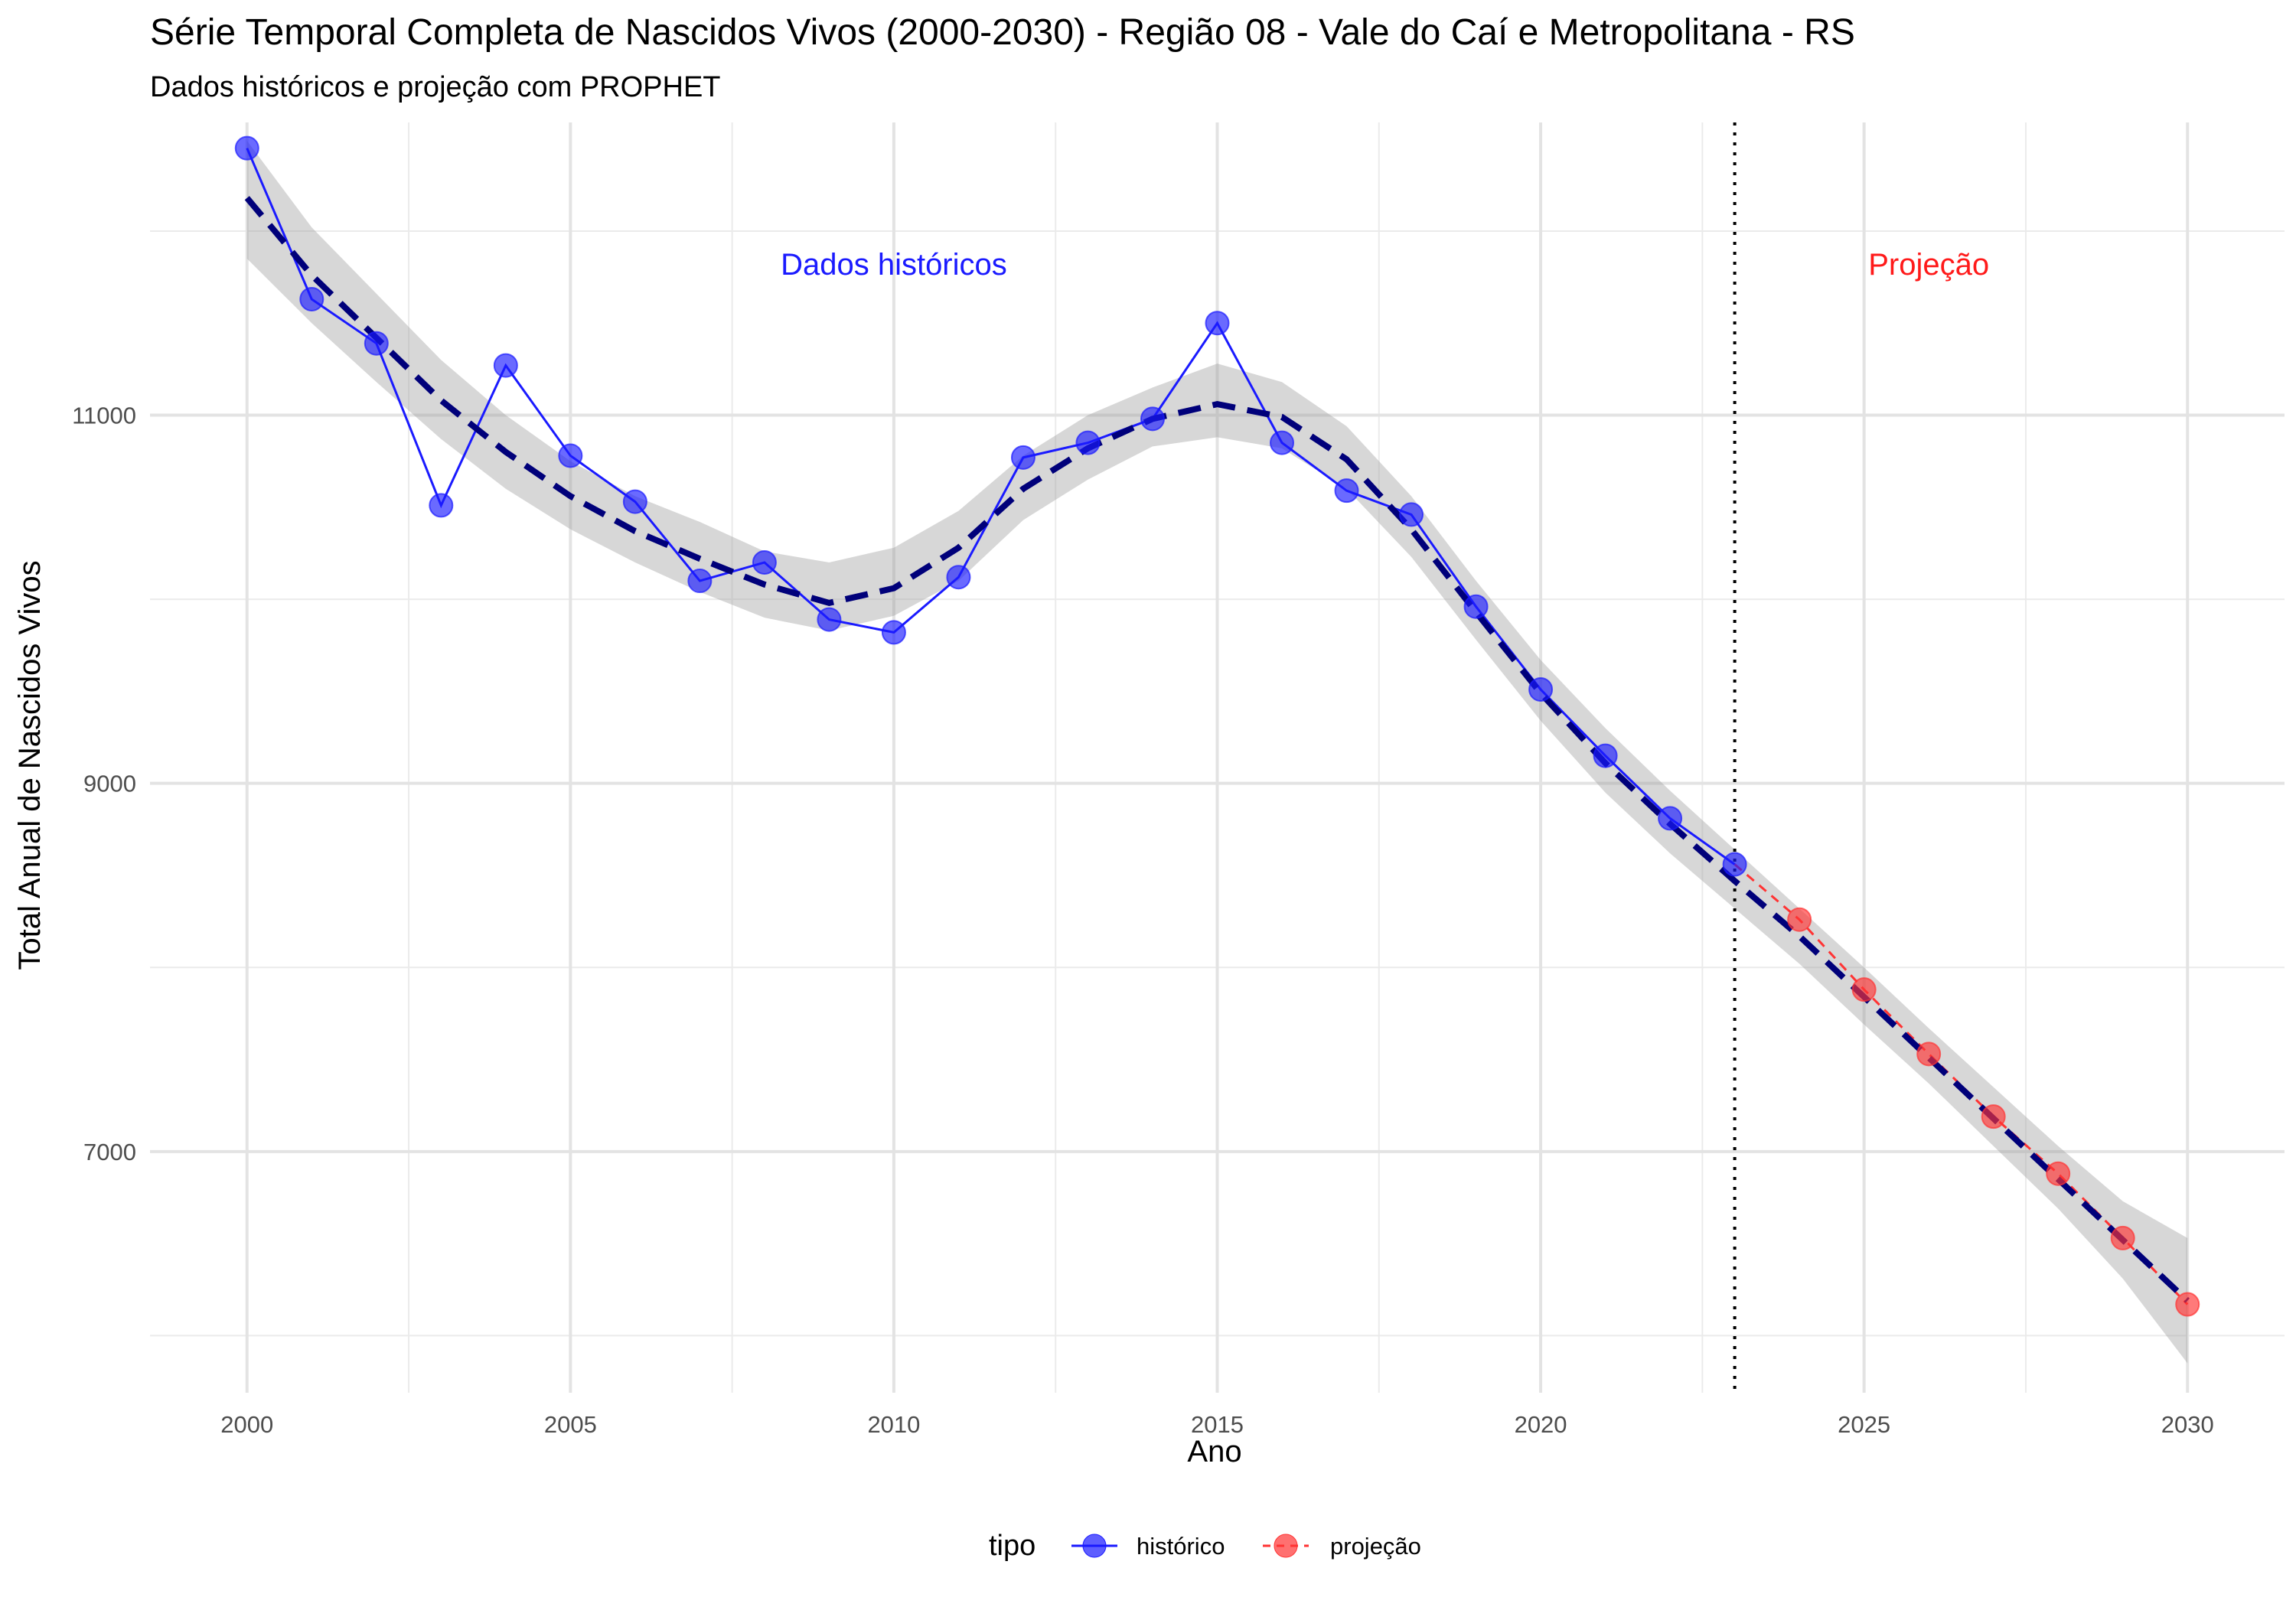  I want to click on point-0-2022, so click(1670, 818).